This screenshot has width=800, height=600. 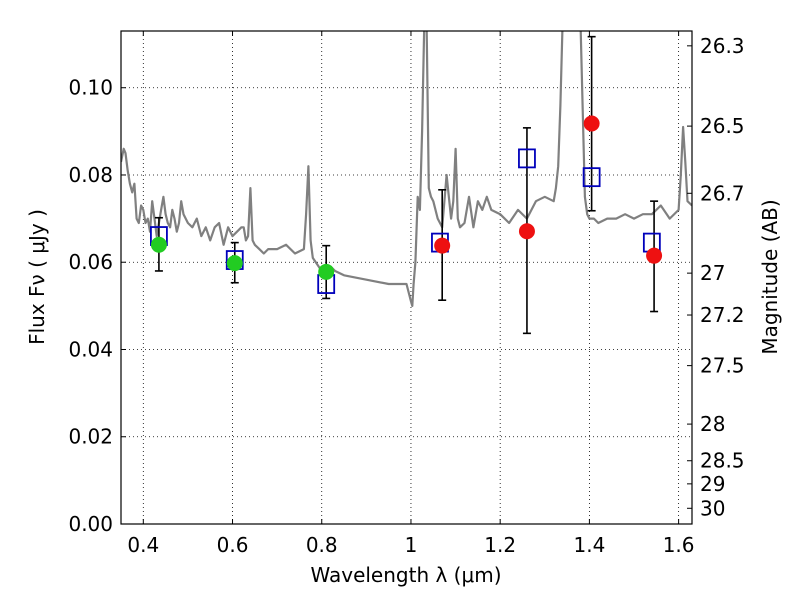 I want to click on x-tick-label: 1.2, so click(x=500, y=545).